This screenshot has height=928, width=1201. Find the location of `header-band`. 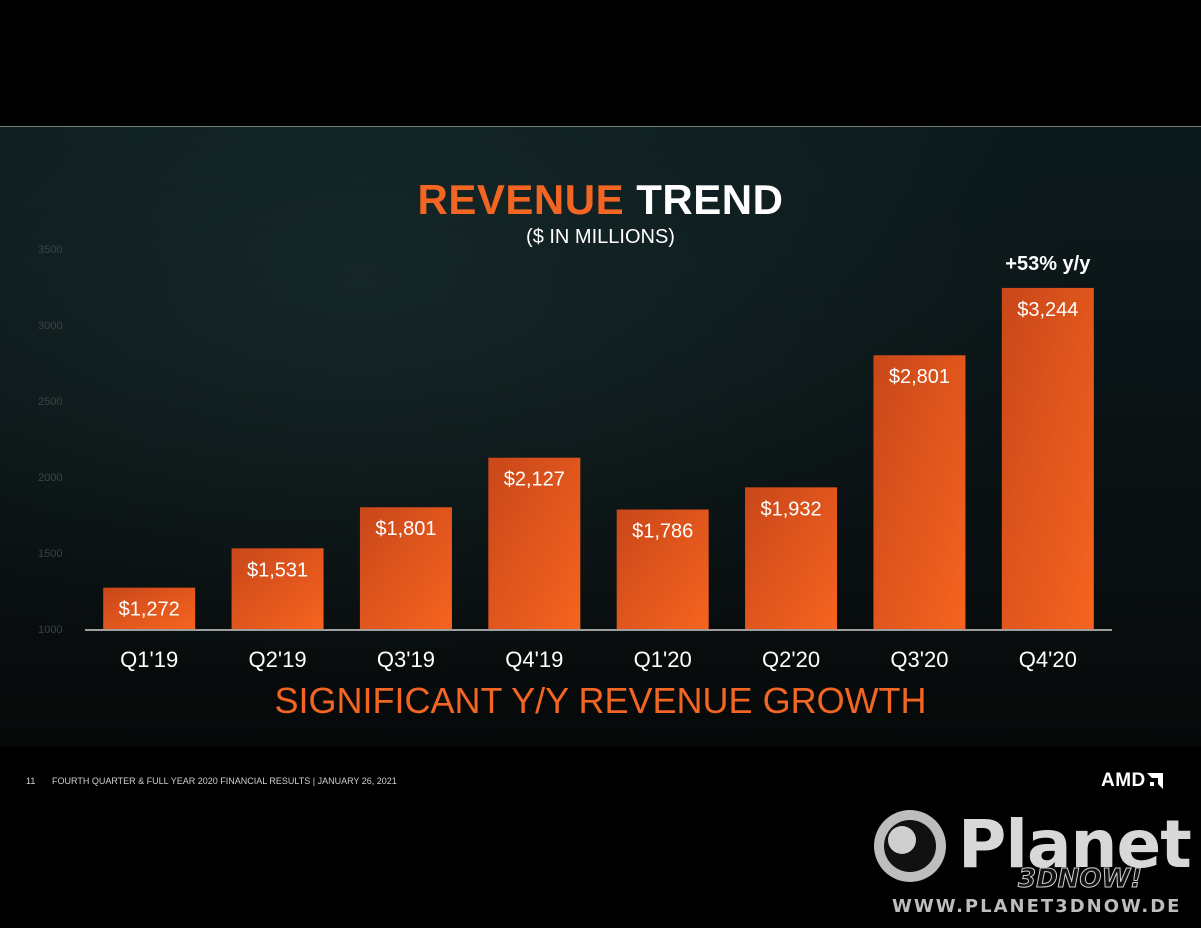

header-band is located at coordinates (600, 63).